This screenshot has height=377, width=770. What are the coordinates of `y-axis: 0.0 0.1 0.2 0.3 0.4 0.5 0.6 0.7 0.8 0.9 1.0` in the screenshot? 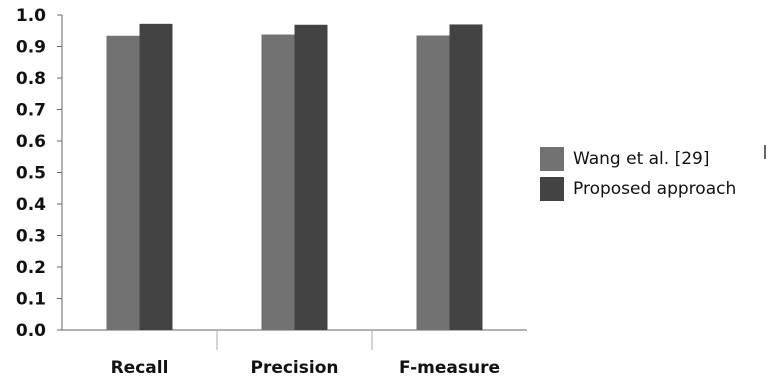 It's located at (39, 173).